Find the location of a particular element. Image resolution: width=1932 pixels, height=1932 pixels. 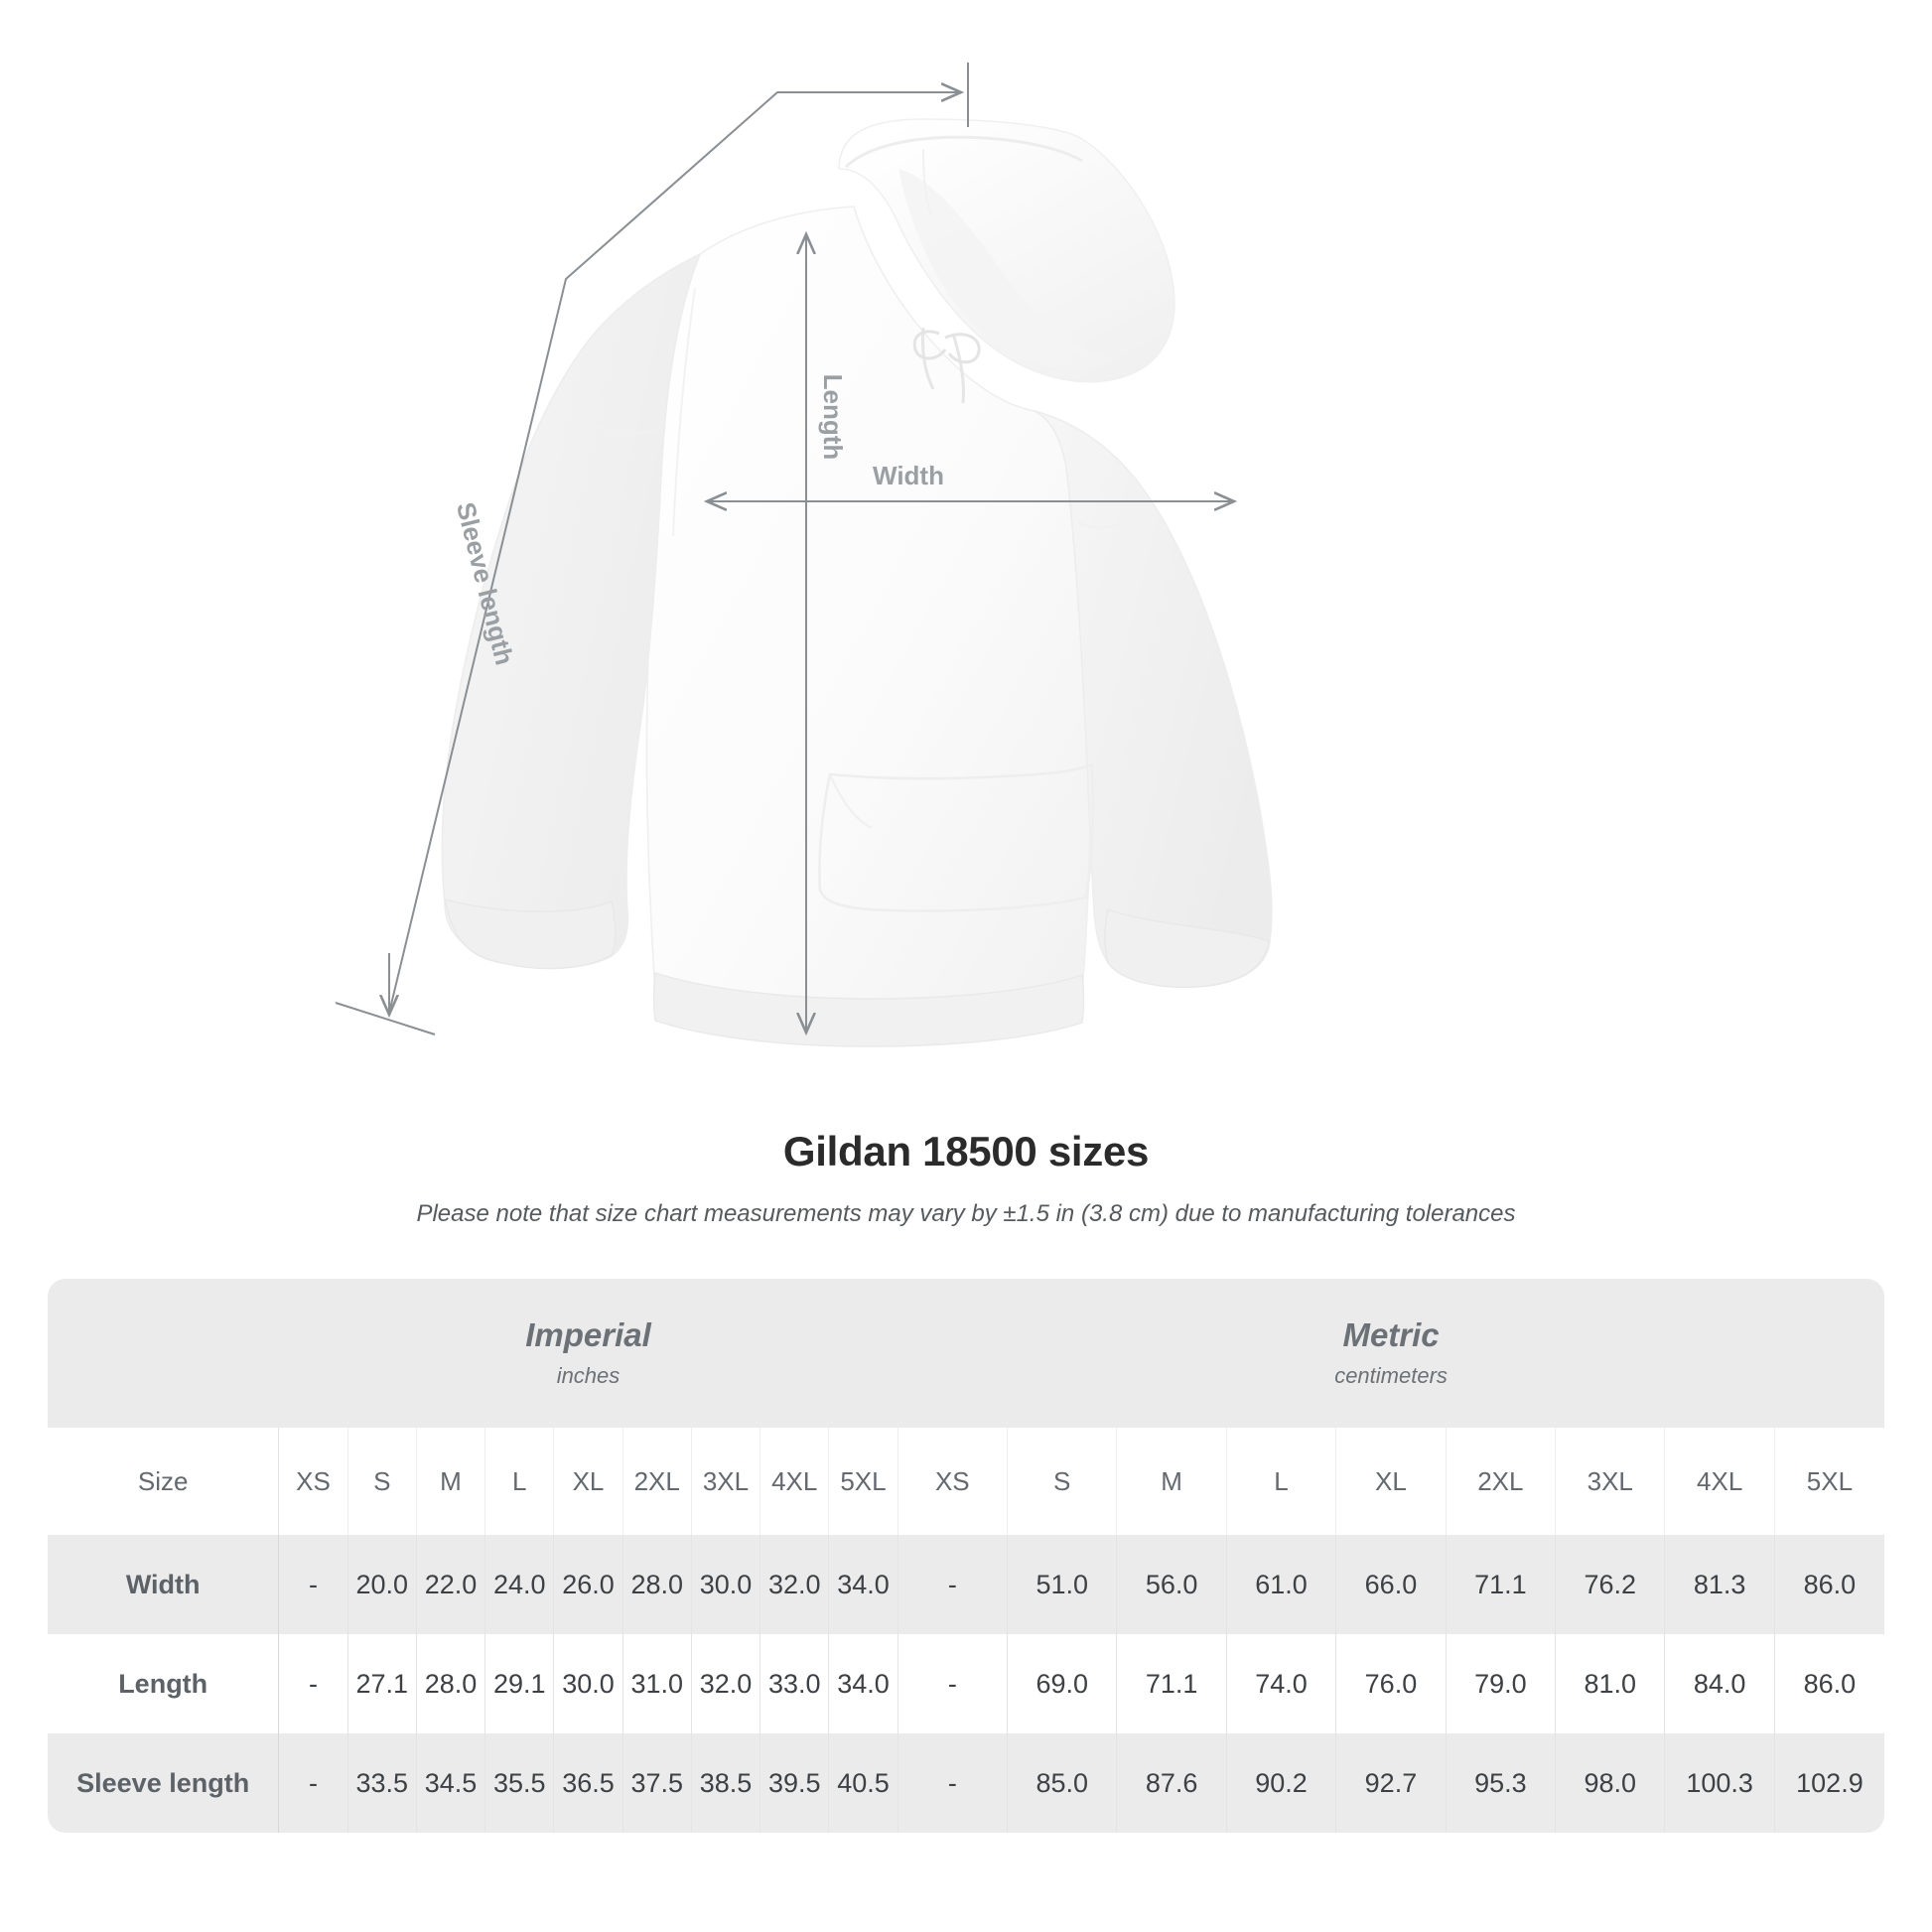

length-met-l: 74.0 is located at coordinates (1281, 1684).